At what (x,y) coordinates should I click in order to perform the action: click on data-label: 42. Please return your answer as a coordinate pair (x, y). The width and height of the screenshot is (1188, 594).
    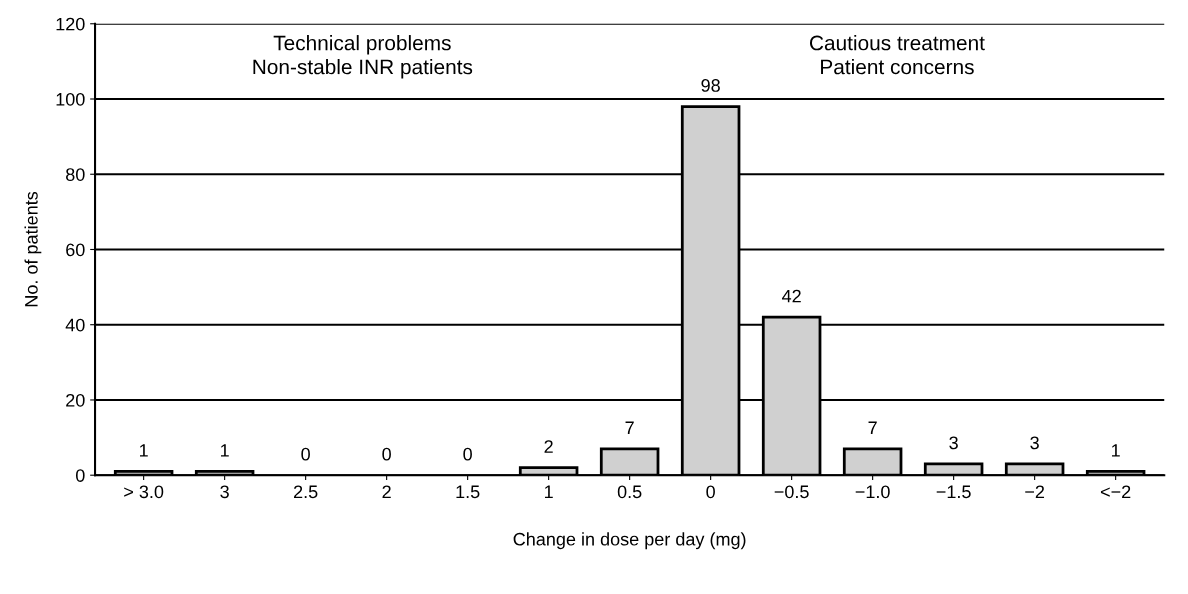
    Looking at the image, I should click on (791, 296).